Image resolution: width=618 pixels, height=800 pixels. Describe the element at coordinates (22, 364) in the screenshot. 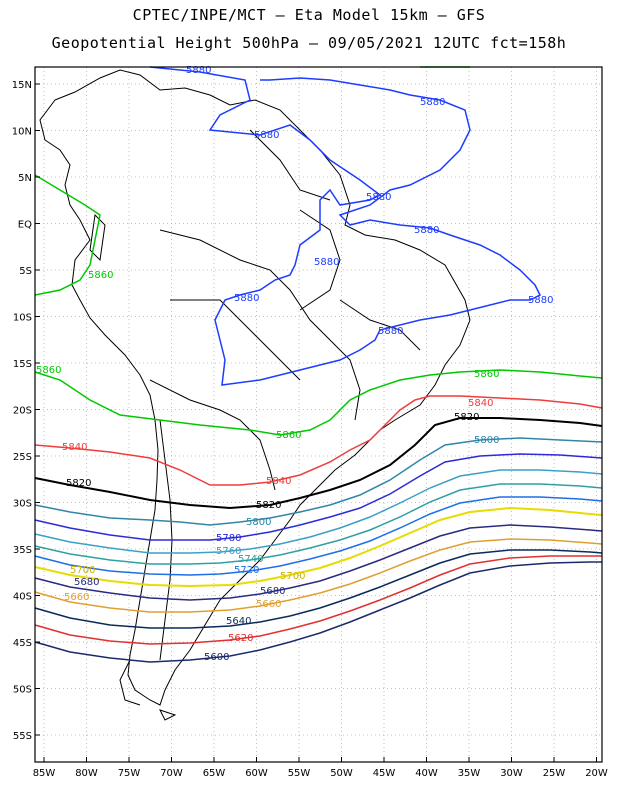

I see `lat-label: 15S` at that location.